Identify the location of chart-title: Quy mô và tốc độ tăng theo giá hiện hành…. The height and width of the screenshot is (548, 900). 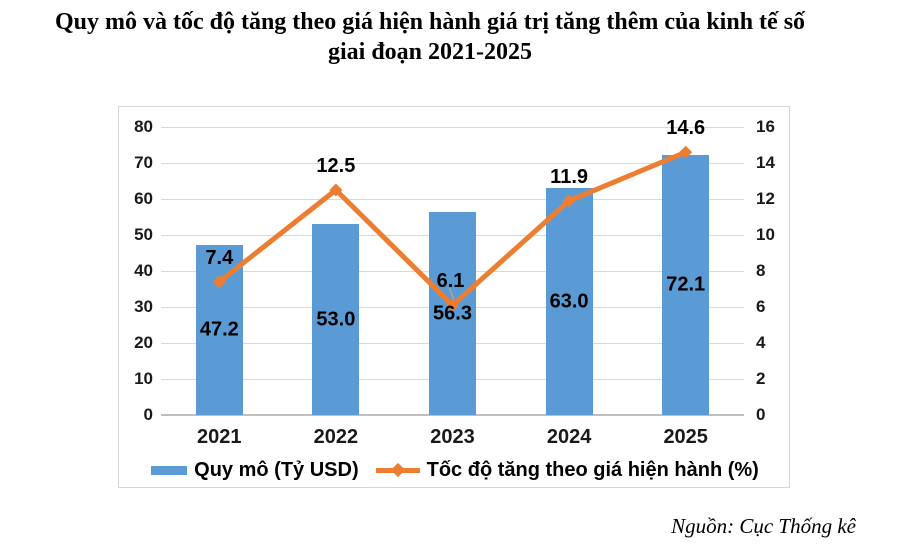
(430, 37).